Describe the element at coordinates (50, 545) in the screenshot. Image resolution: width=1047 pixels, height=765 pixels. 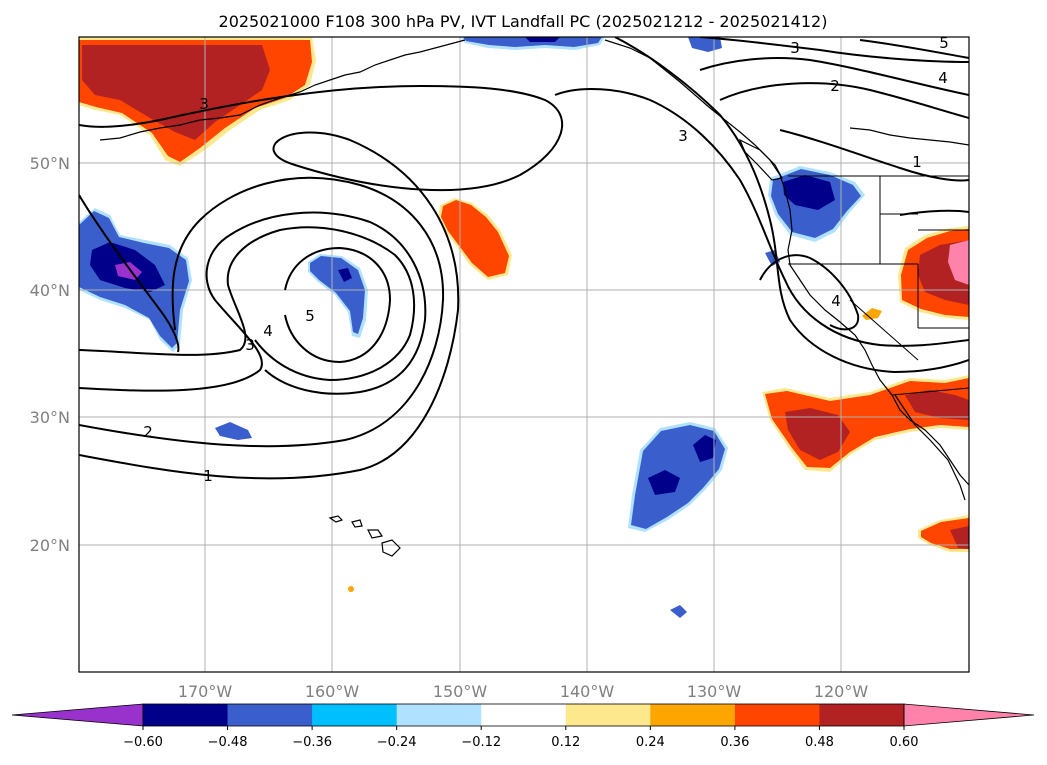
I see `lat-label: 20°N` at that location.